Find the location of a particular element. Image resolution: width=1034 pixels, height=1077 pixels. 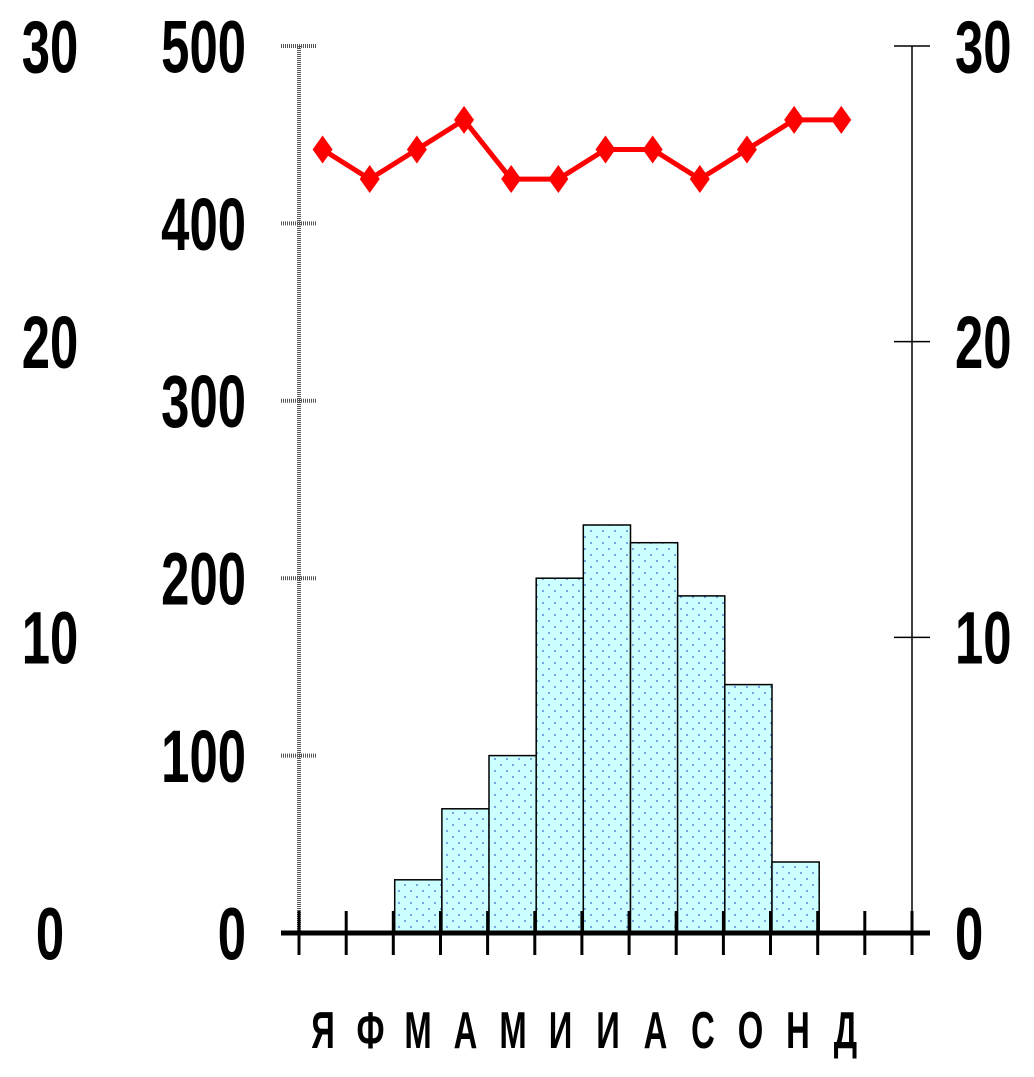

left-inner-tick-label: 500 is located at coordinates (203, 47).